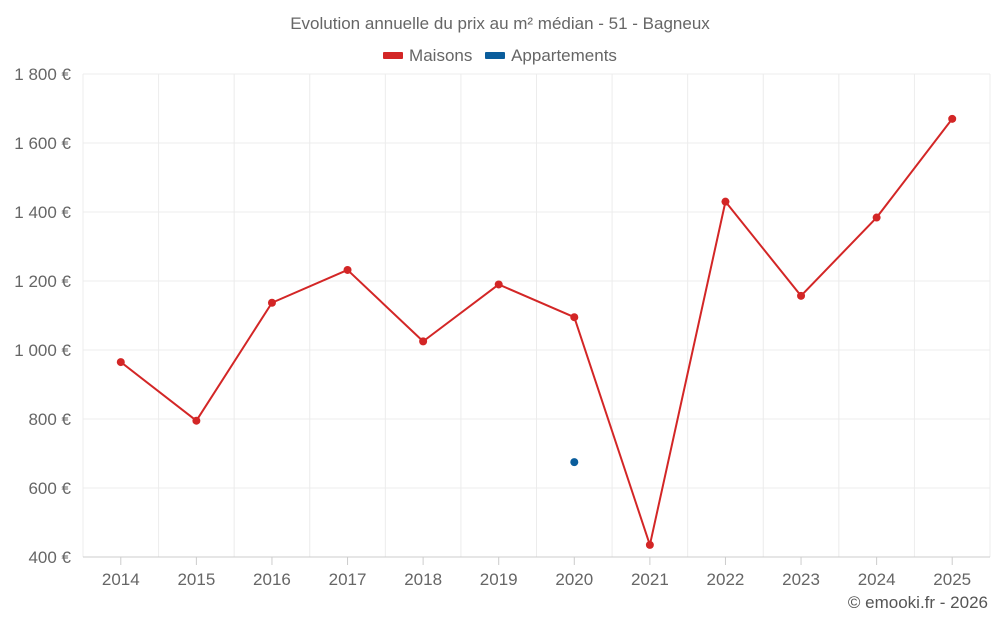 This screenshot has height=625, width=1000. Describe the element at coordinates (49, 419) in the screenshot. I see `y-tick-label: 800 €` at that location.